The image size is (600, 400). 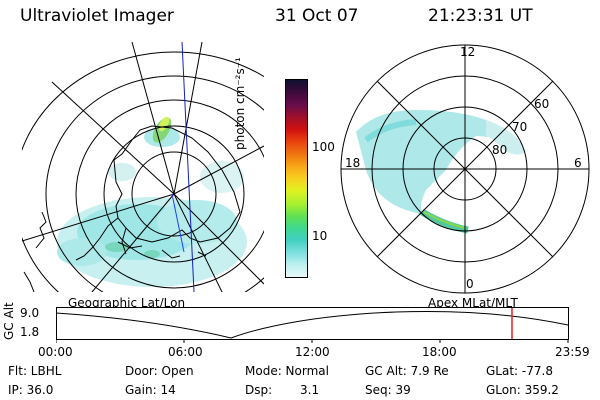 What do you see at coordinates (473, 303) in the screenshot?
I see `timeline-right-caption: Apex MLat/MLT` at bounding box center [473, 303].